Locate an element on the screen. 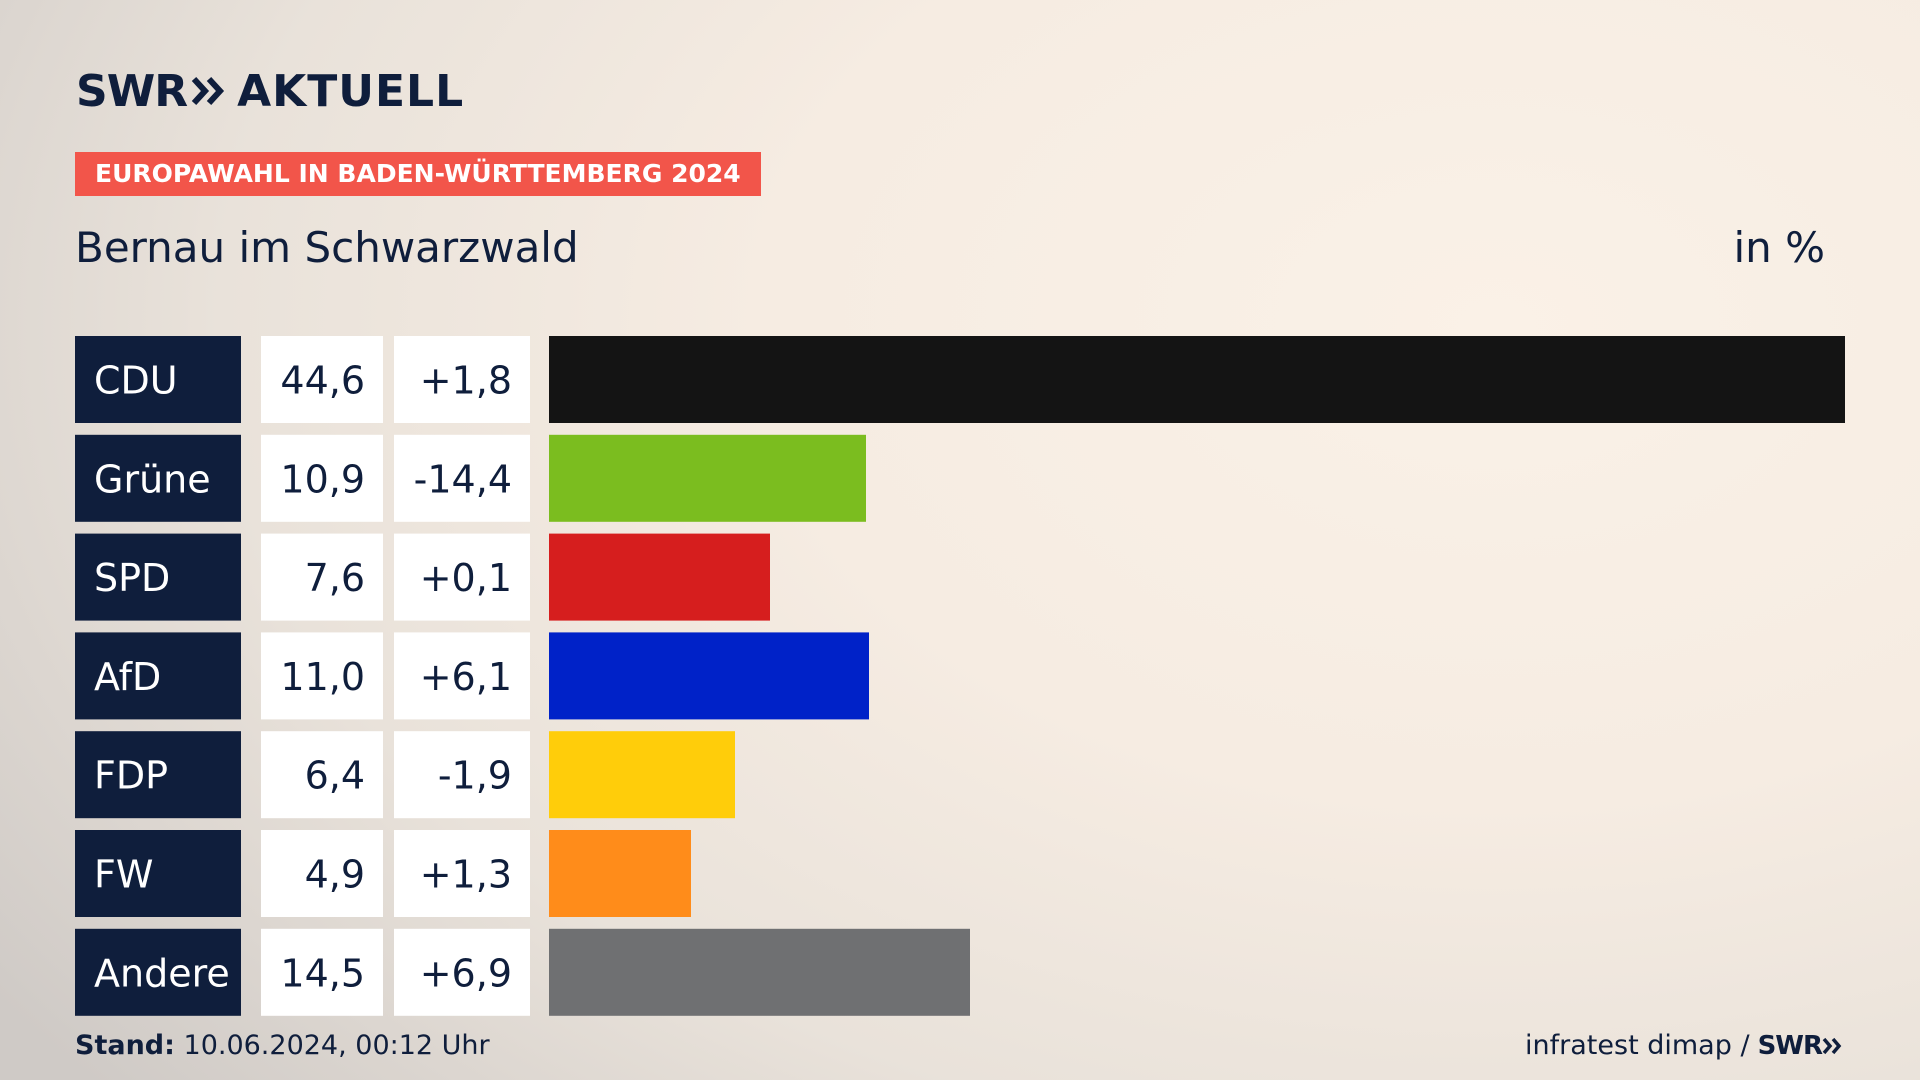  double-chevron-icon is located at coordinates (209, 91).